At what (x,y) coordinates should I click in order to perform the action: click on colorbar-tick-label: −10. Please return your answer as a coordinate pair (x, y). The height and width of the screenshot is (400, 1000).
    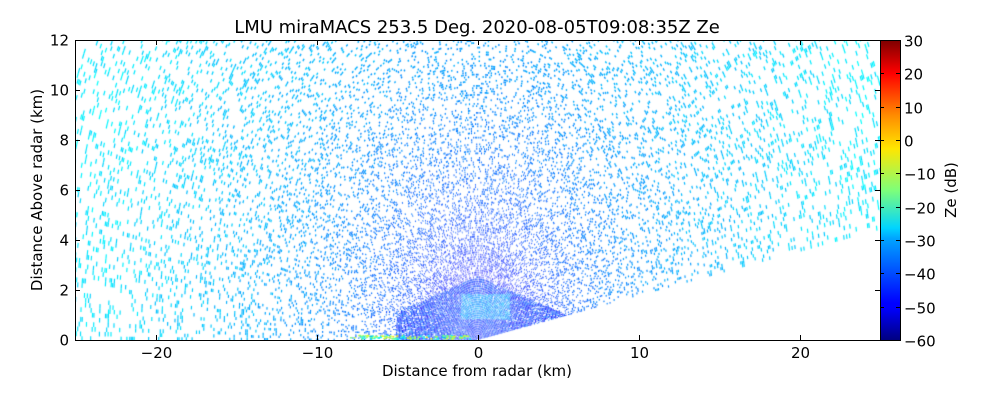
    Looking at the image, I should click on (920, 175).